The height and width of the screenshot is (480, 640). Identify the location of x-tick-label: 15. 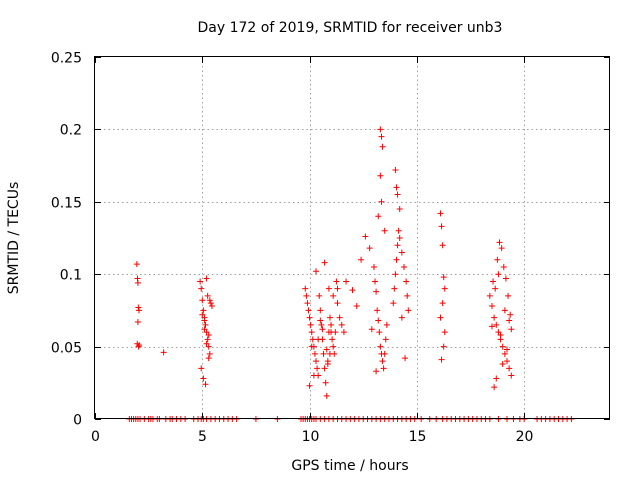
(418, 437).